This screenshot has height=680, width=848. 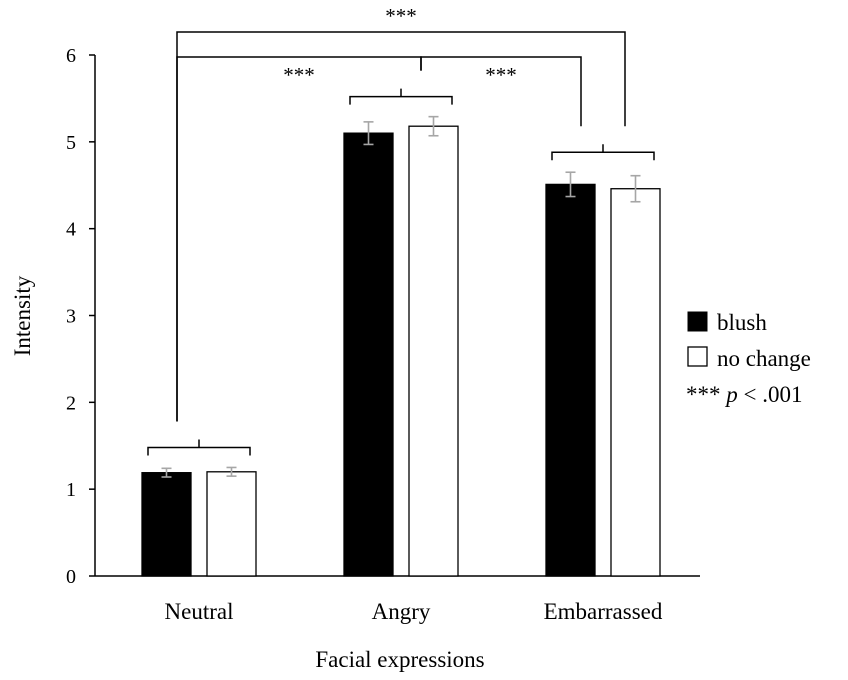 What do you see at coordinates (773, 394) in the screenshot?
I see `note-threshold: < .001` at bounding box center [773, 394].